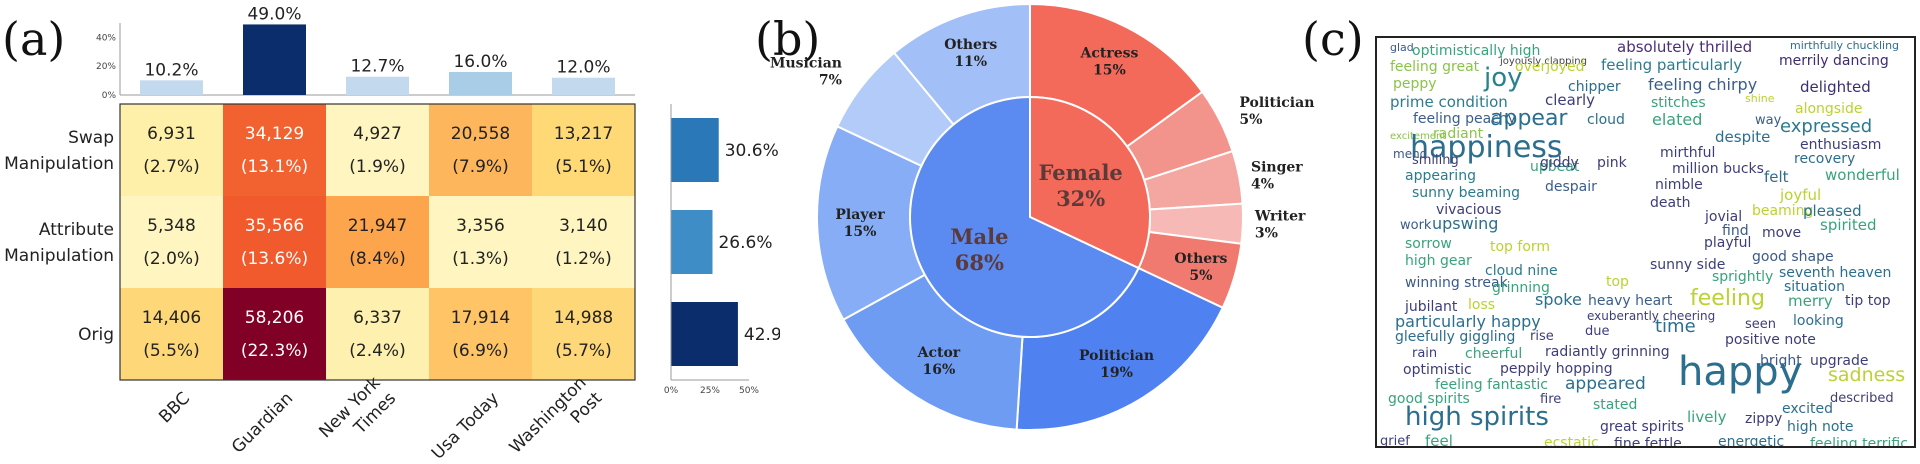 This screenshot has width=1920, height=464. I want to click on pie-outer-label: Actress 15%, so click(1108, 62).